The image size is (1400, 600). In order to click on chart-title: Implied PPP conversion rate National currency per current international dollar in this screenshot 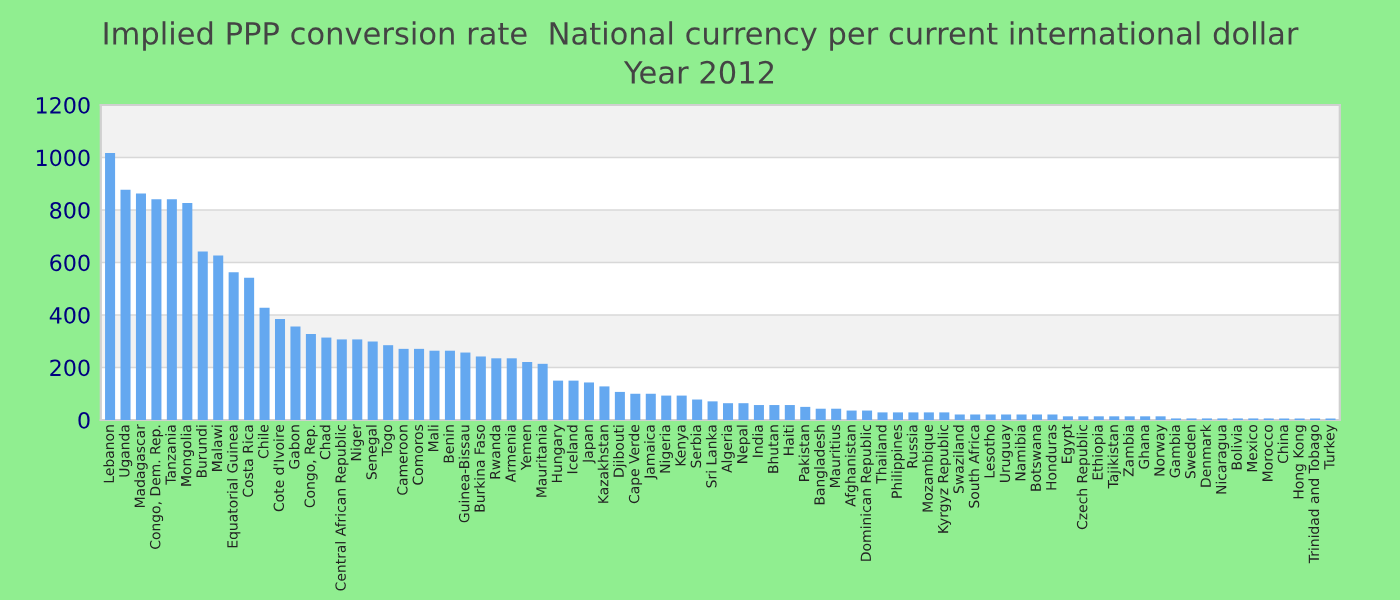, I will do `click(701, 36)`.